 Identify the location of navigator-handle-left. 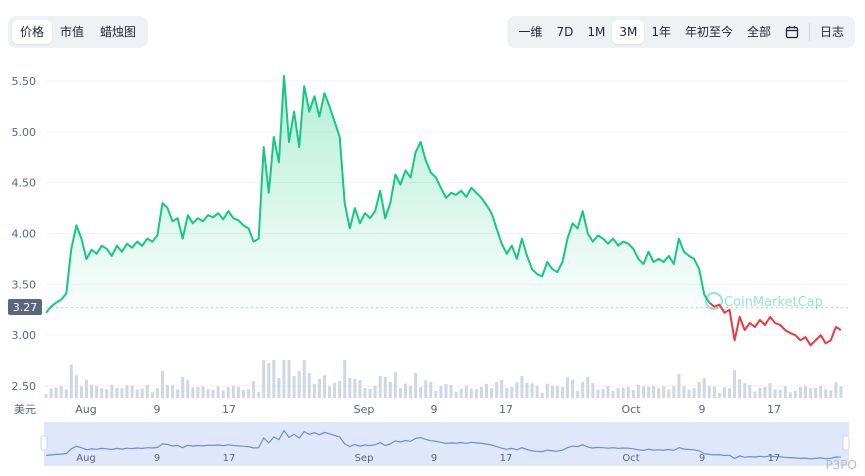
(44, 443).